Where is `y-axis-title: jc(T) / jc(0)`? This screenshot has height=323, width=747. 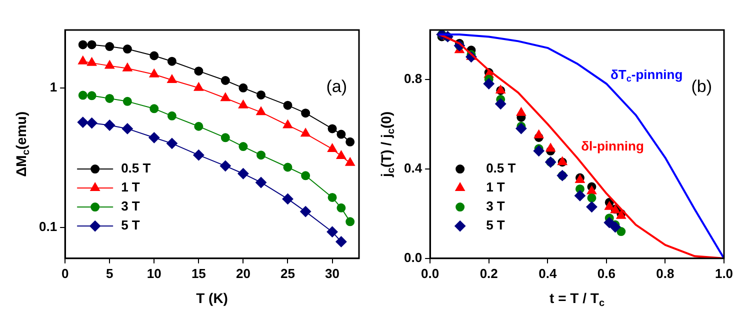
y-axis-title: jc(T) / jc(0) is located at coordinates (387, 144).